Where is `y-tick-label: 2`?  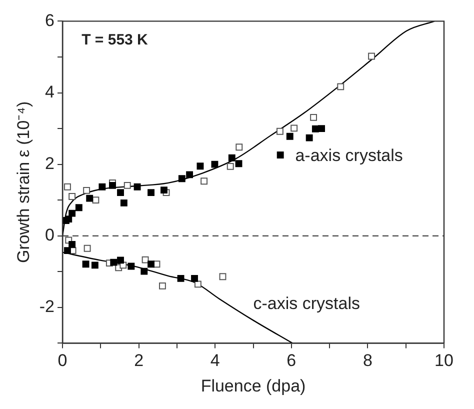
y-tick-label: 2 is located at coordinates (50, 163).